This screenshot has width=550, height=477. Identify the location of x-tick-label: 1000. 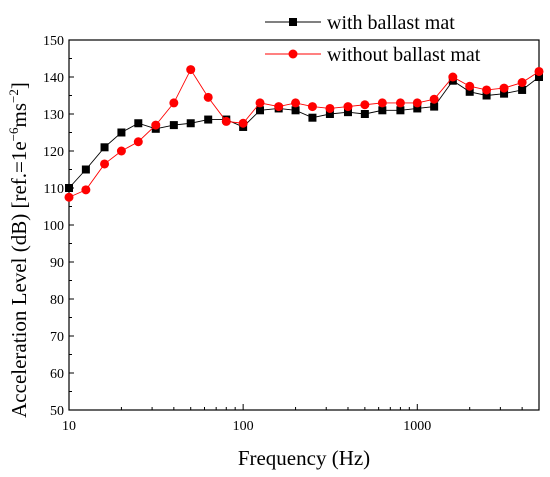
(417, 426).